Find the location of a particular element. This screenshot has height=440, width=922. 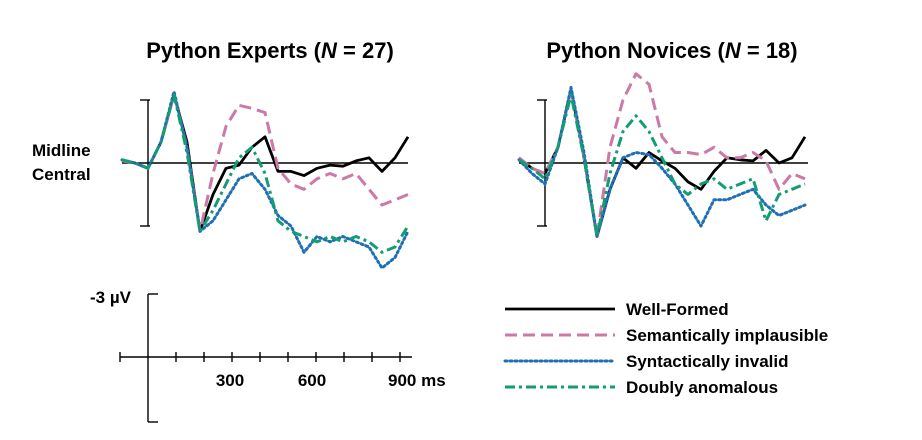

legend-label-semantically-implausible: Semantically implausible is located at coordinates (727, 335).